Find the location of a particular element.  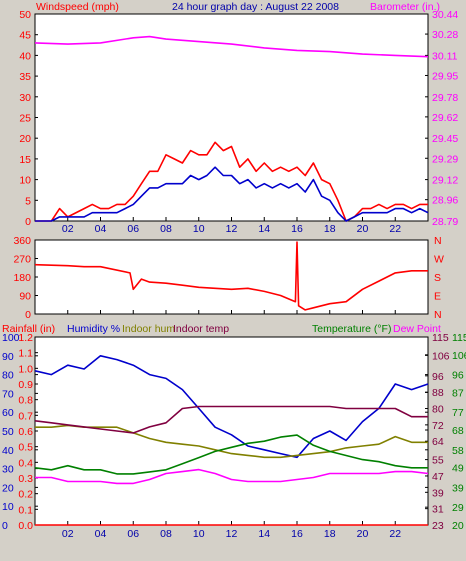

rainfall-axis-label: Rainfall (in) is located at coordinates (28, 329).